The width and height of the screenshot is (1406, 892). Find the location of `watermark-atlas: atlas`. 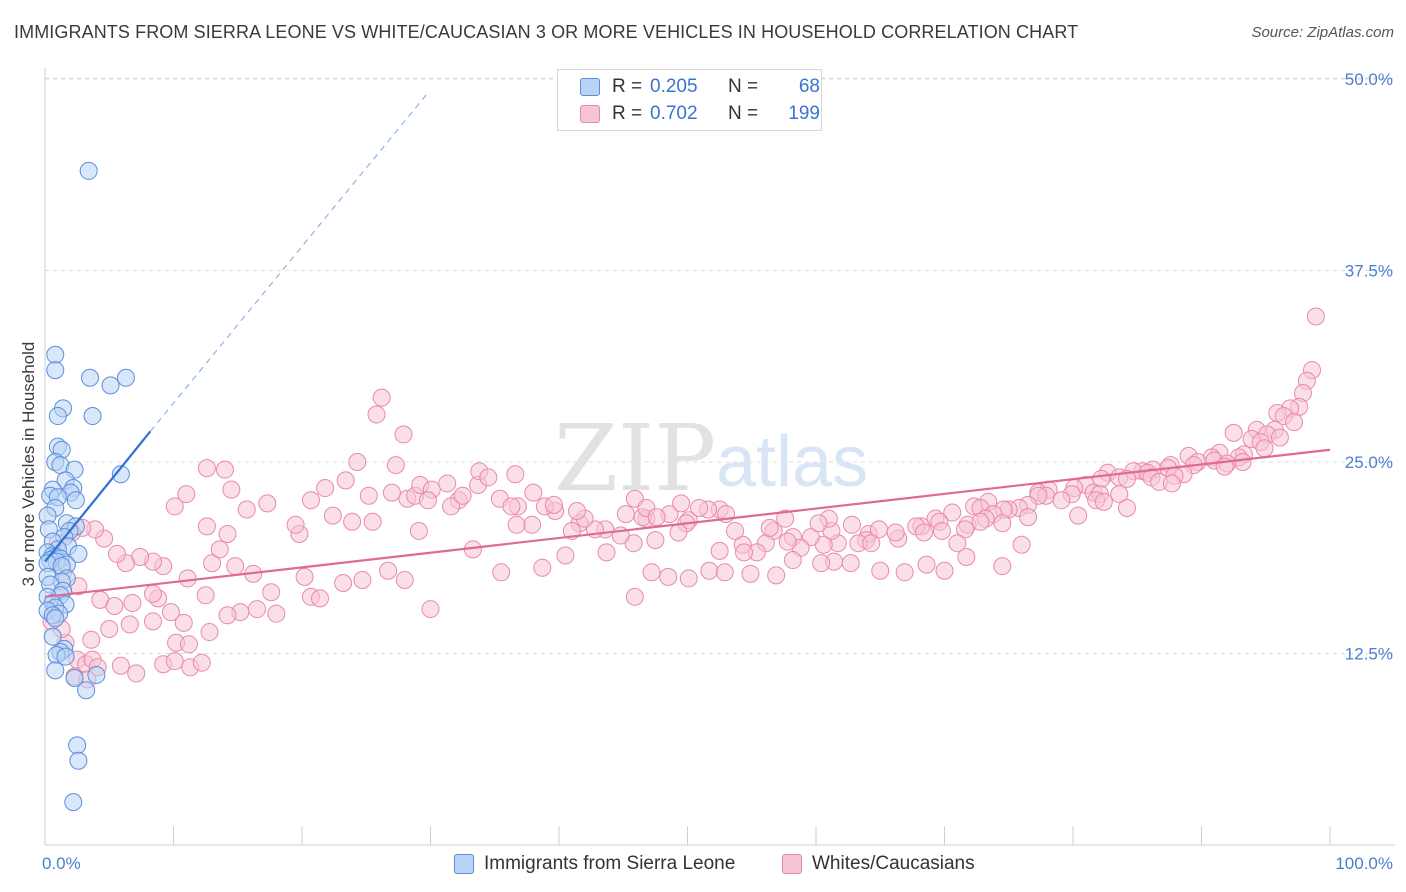

watermark-atlas: atlas is located at coordinates (792, 462).